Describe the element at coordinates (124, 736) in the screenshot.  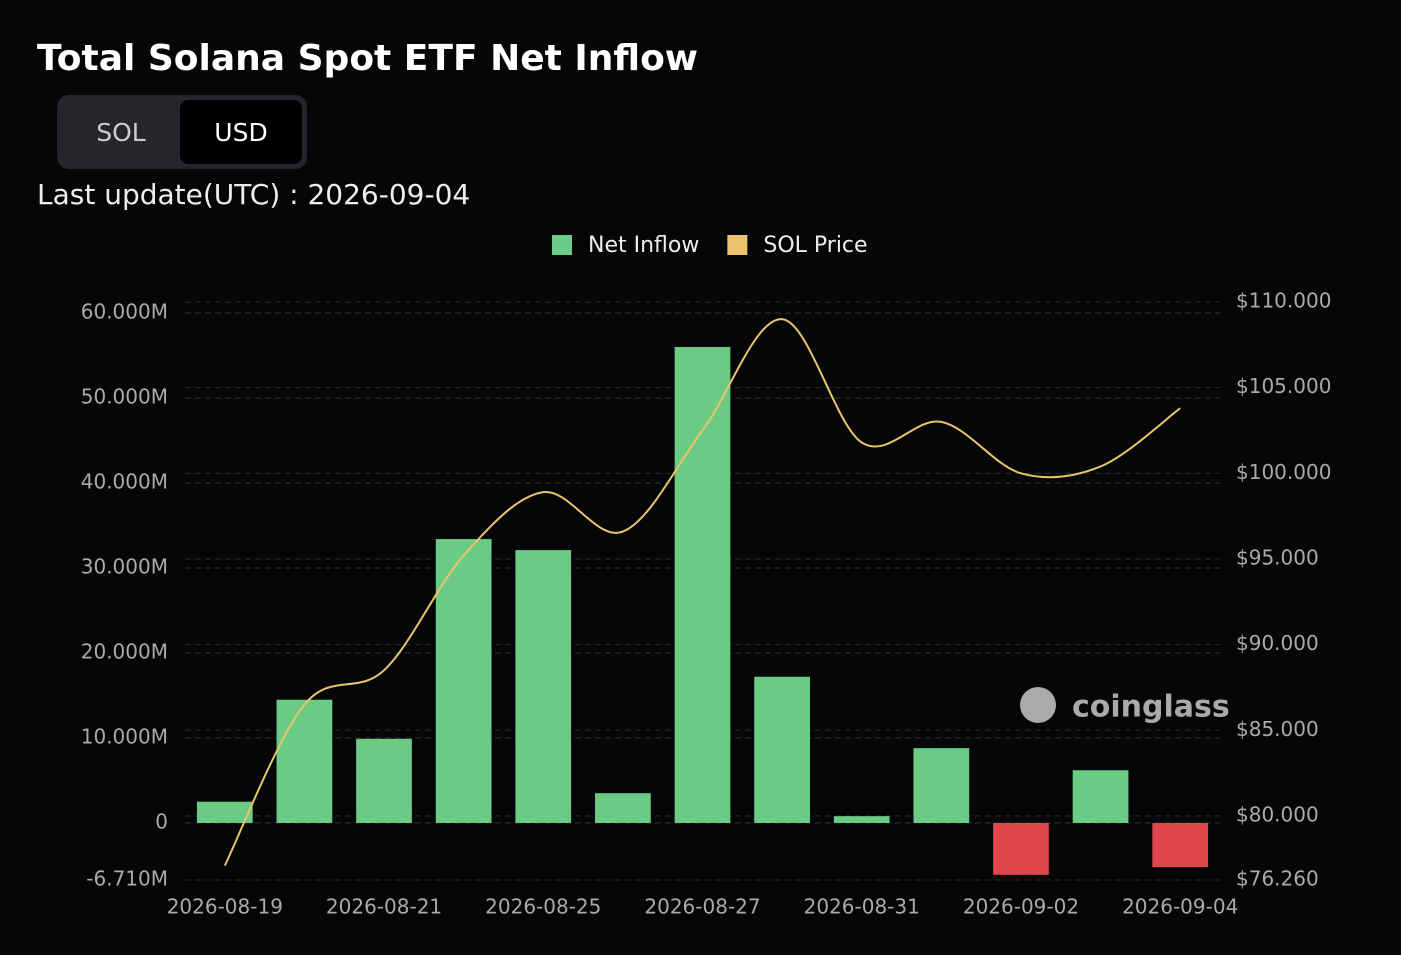
I see `y-tick-label: 10.000M` at that location.